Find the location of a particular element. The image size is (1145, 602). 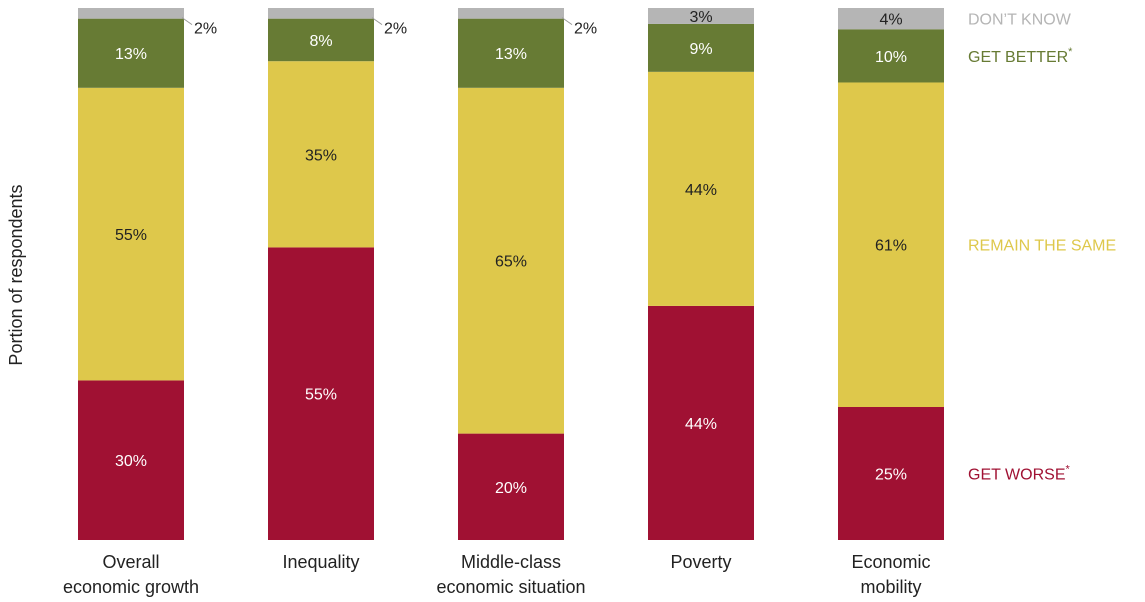

data-label-remain-the-same-3: 44% is located at coordinates (701, 190).